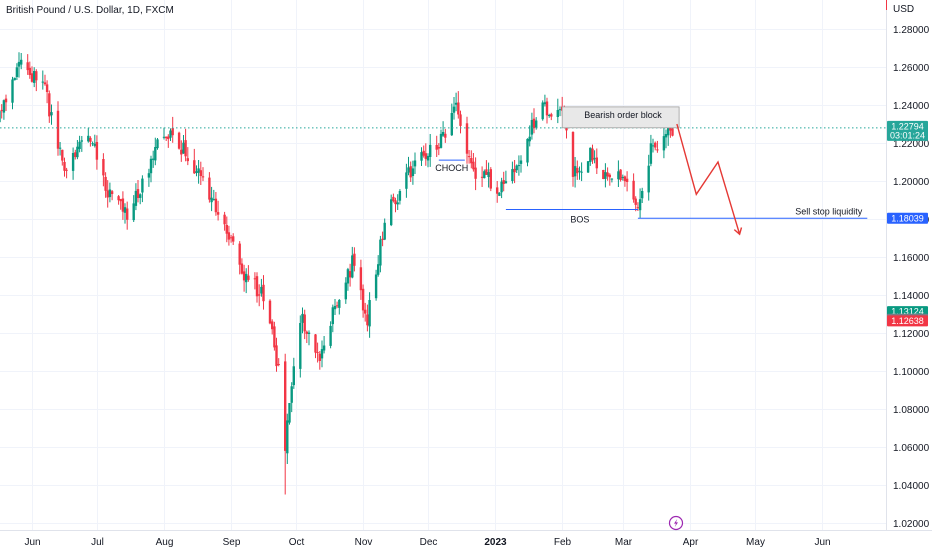 The image size is (932, 550). What do you see at coordinates (752, 212) in the screenshot?
I see `sell-stop-liquidity-level: Sell stop liquidity` at bounding box center [752, 212].